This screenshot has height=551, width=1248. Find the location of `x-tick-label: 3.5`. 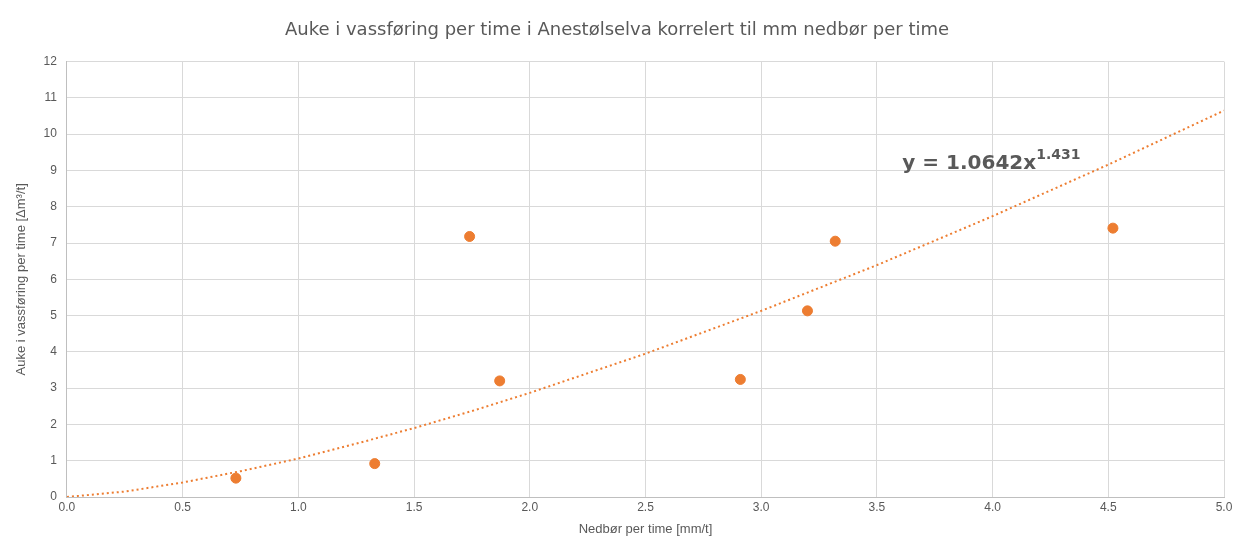

x-tick-label: 3.5 is located at coordinates (877, 506).